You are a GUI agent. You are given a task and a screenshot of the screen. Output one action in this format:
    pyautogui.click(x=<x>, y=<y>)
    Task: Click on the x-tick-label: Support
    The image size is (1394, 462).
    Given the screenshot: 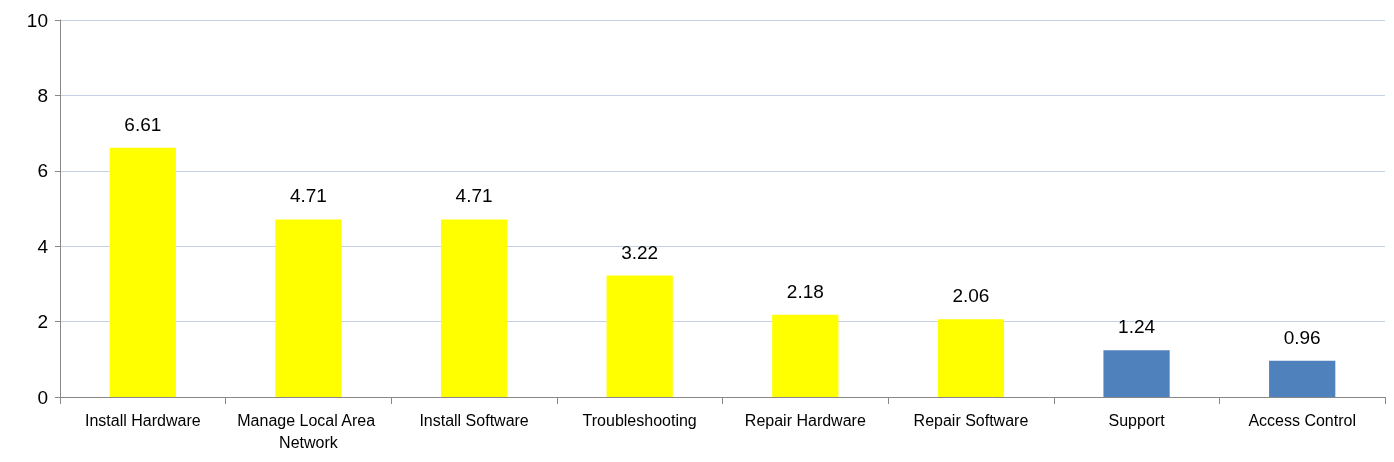 What is the action you would take?
    pyautogui.click(x=1137, y=420)
    